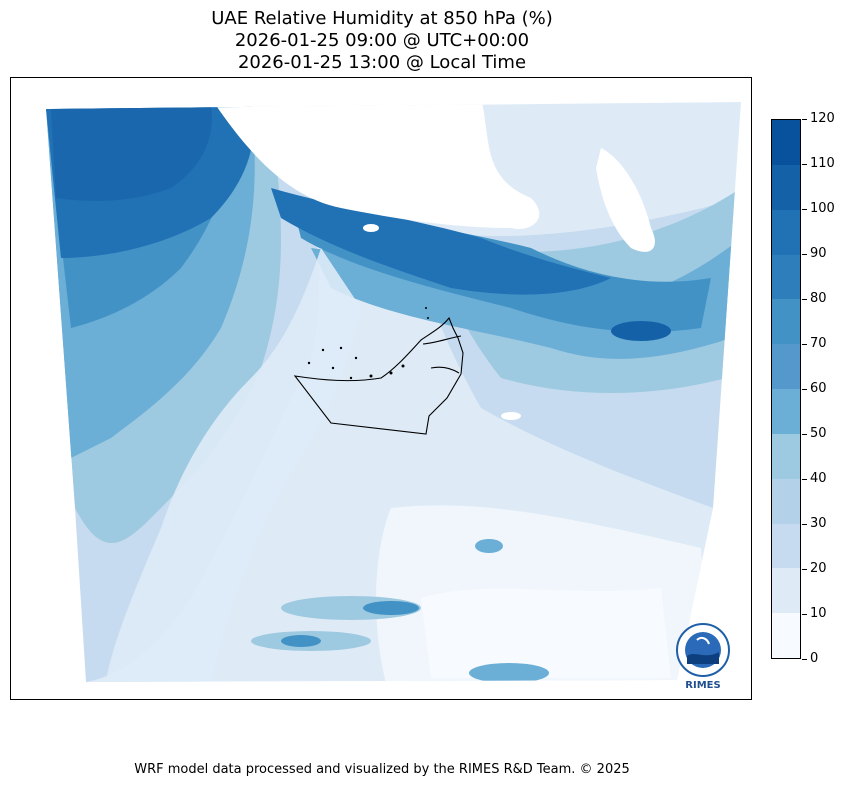 The image size is (844, 788). Describe the element at coordinates (822, 163) in the screenshot. I see `colorbar-tick-label: 110` at that location.